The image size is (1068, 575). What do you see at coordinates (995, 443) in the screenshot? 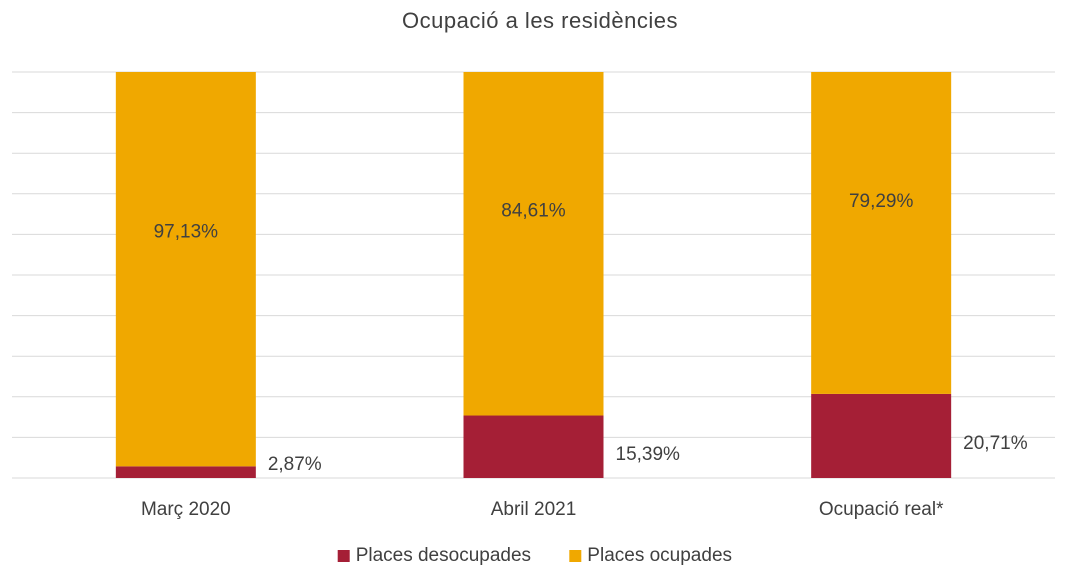
I see `data-label: 20,71%` at bounding box center [995, 443].